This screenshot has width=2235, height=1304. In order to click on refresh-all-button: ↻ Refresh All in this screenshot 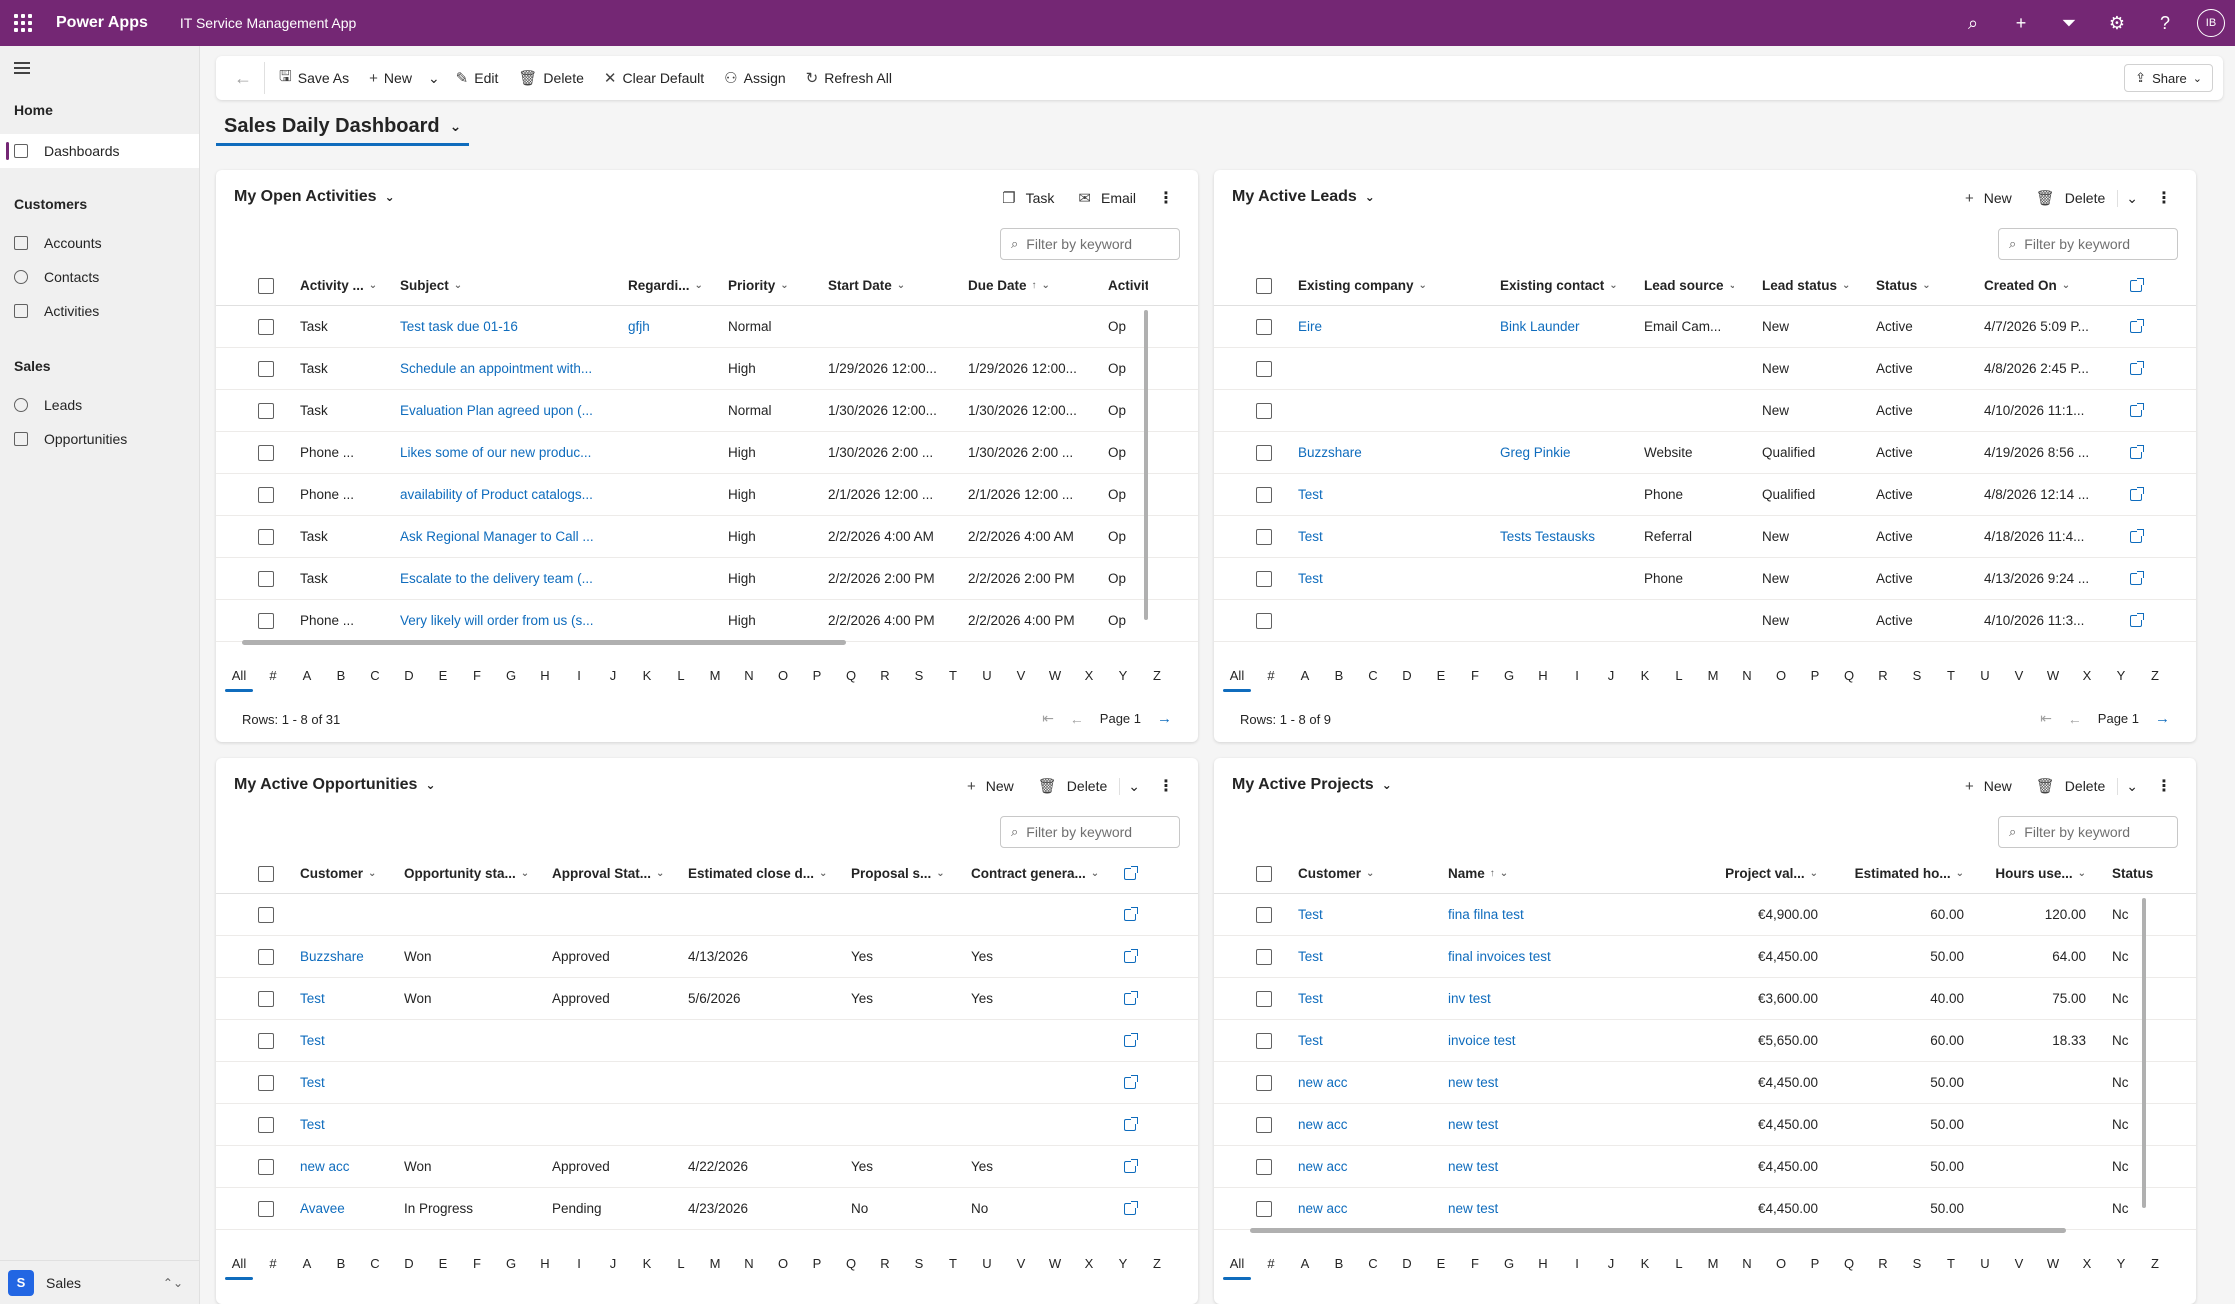, I will do `click(848, 78)`.